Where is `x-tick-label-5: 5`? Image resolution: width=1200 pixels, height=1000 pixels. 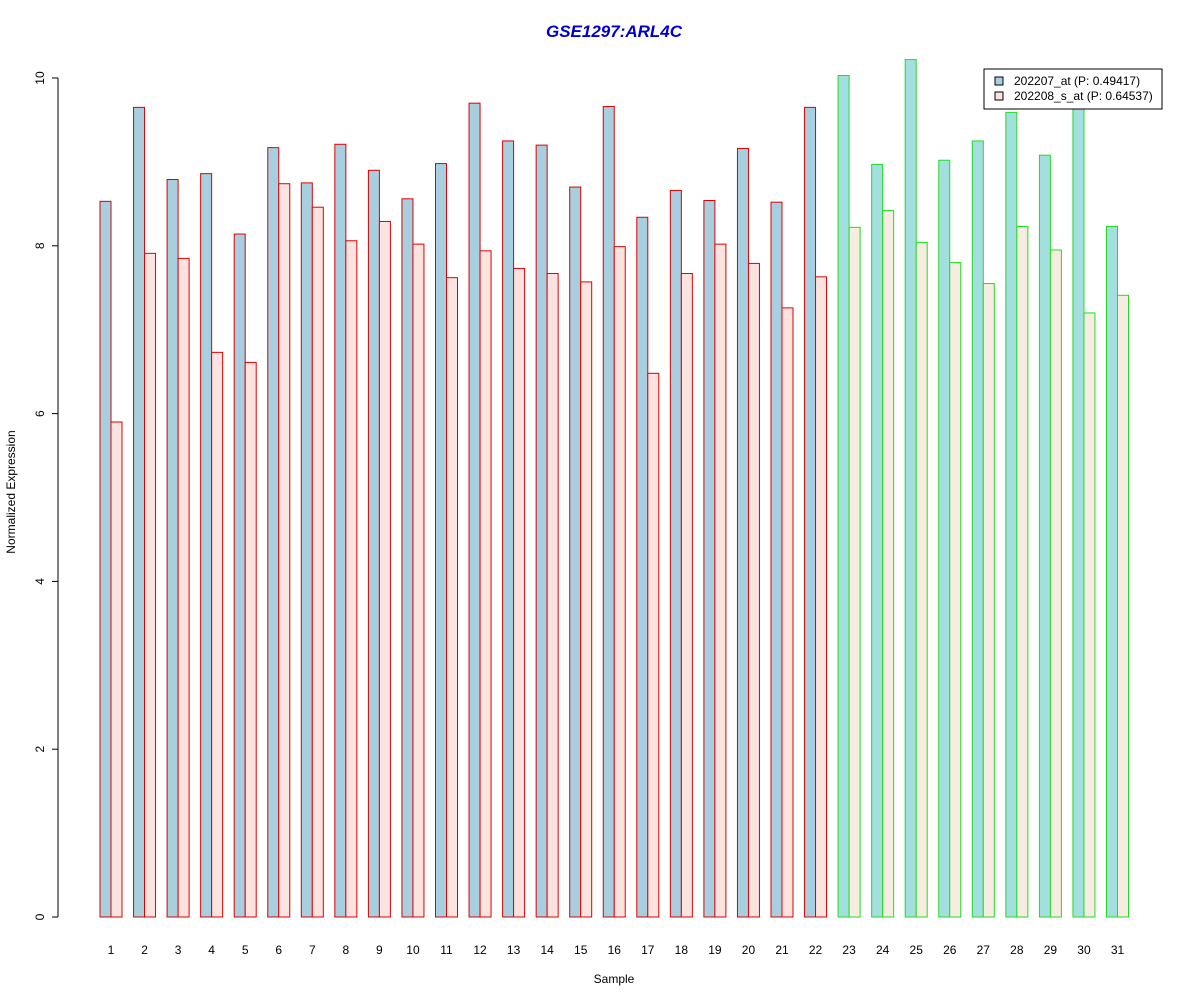
x-tick-label-5: 5 is located at coordinates (245, 950).